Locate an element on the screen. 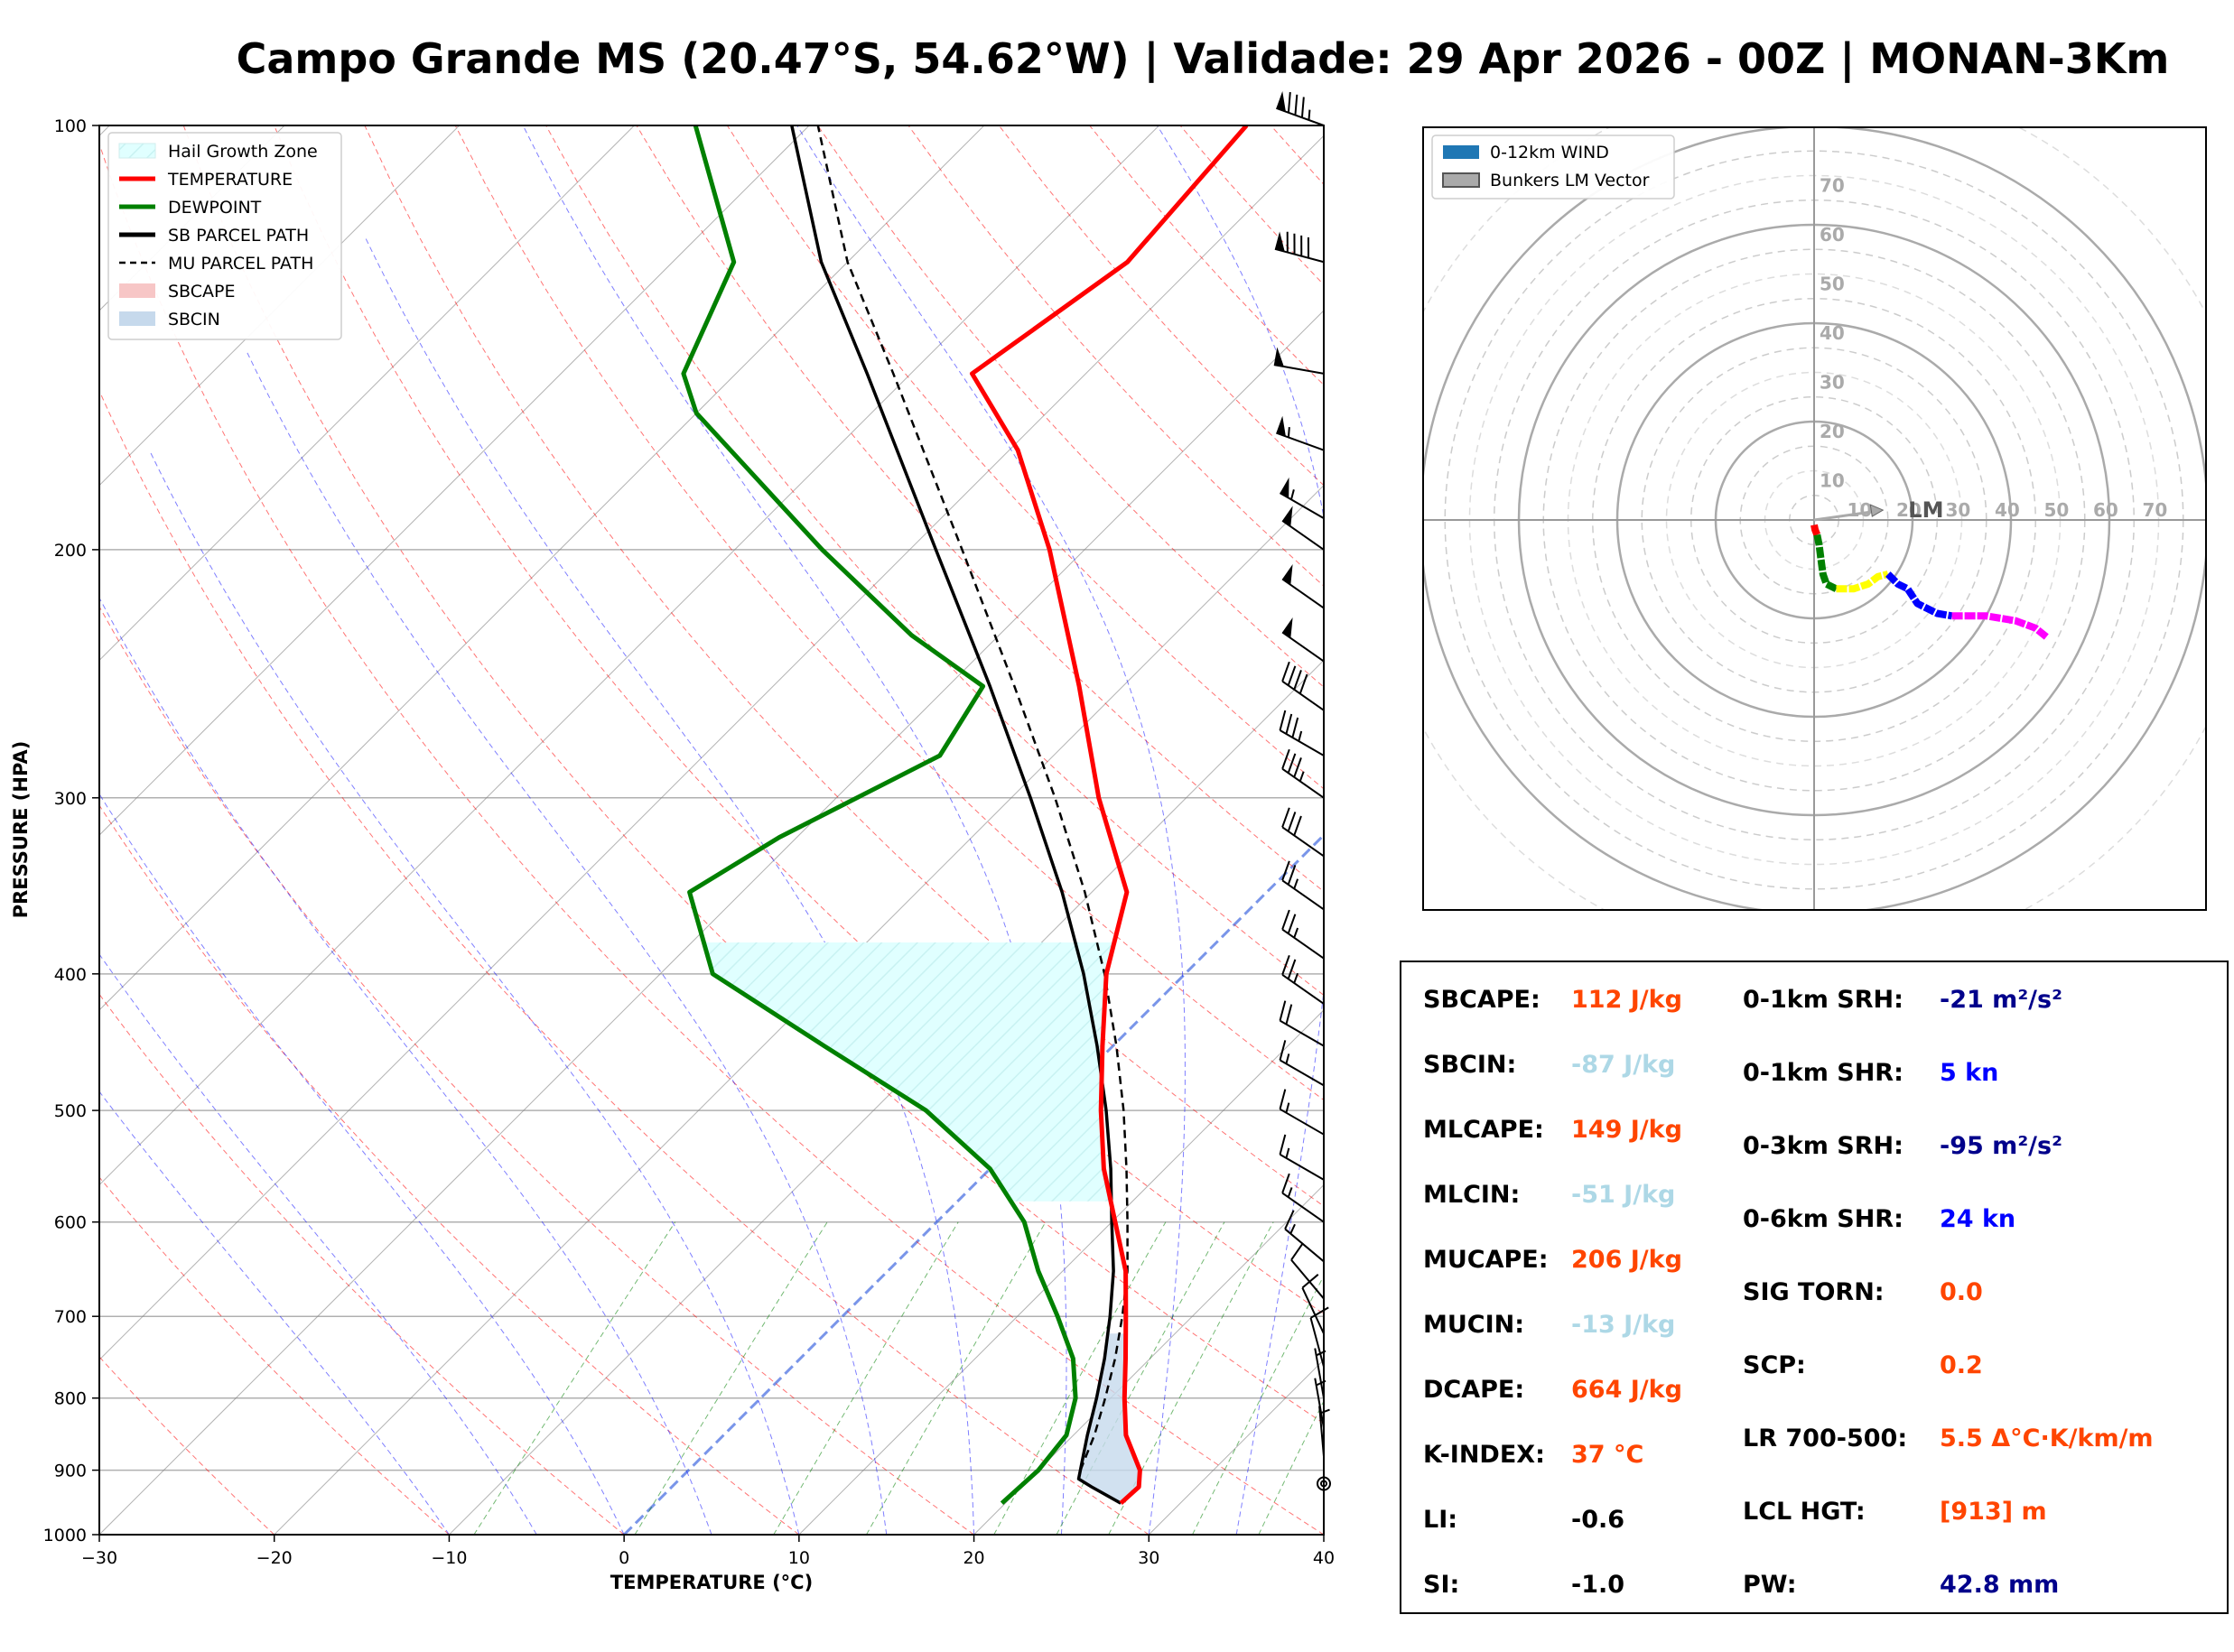 This screenshot has height=1652, width=2234. param-value: -0.6 is located at coordinates (1598, 1520).